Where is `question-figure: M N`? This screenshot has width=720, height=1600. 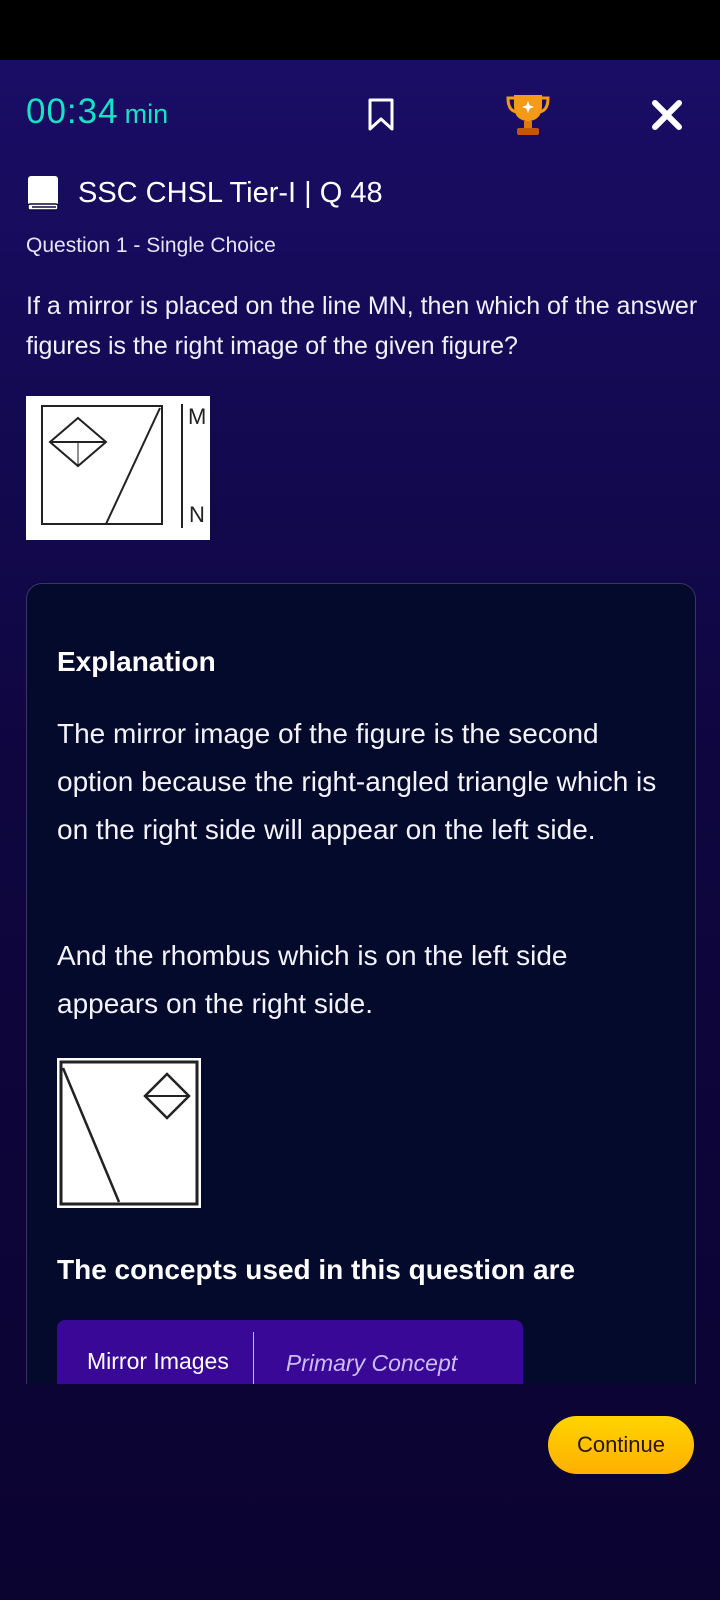
question-figure: M N is located at coordinates (118, 468).